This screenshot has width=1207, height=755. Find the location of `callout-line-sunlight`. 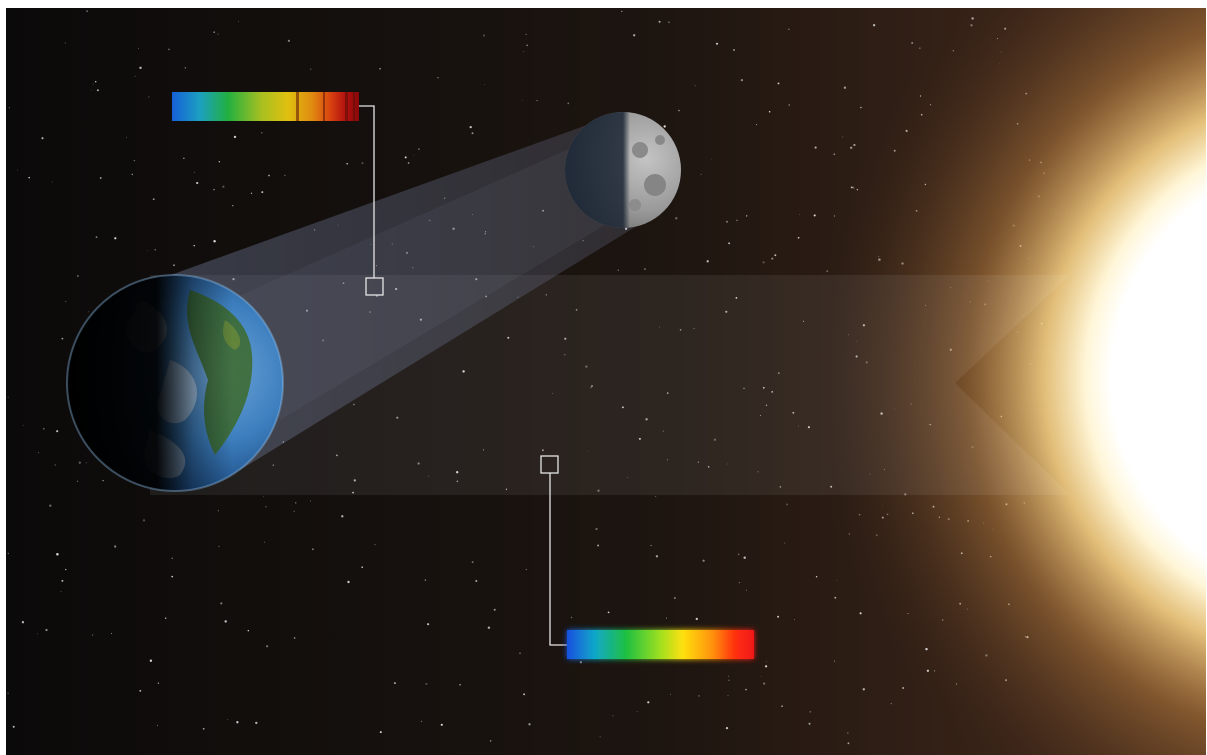

callout-line-sunlight is located at coordinates (558, 559).